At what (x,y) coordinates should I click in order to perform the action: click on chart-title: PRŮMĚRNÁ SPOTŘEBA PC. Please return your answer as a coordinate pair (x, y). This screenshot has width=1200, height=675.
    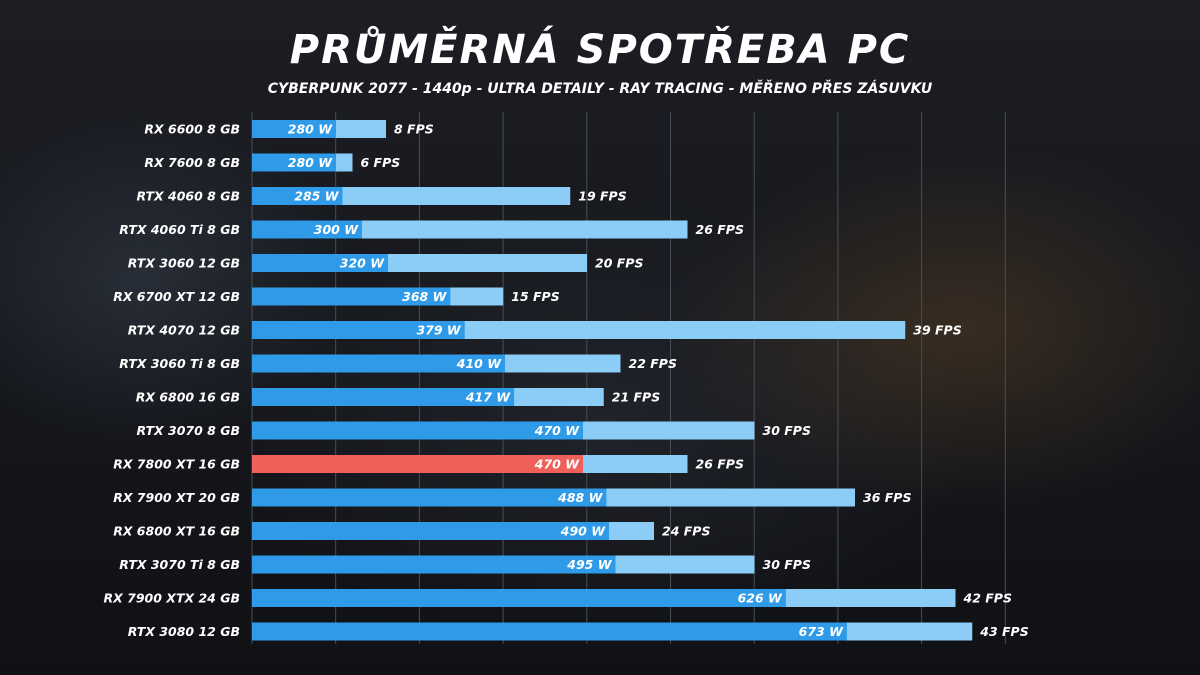
    Looking at the image, I should click on (600, 50).